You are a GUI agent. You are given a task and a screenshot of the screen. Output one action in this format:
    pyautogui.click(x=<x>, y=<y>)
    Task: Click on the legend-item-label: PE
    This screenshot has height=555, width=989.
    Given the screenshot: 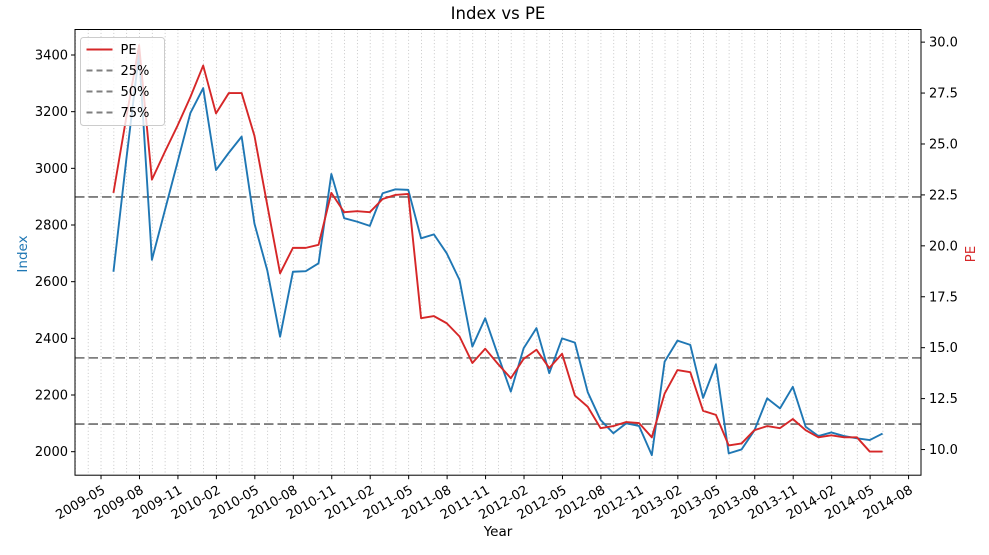 What is the action you would take?
    pyautogui.click(x=129, y=50)
    